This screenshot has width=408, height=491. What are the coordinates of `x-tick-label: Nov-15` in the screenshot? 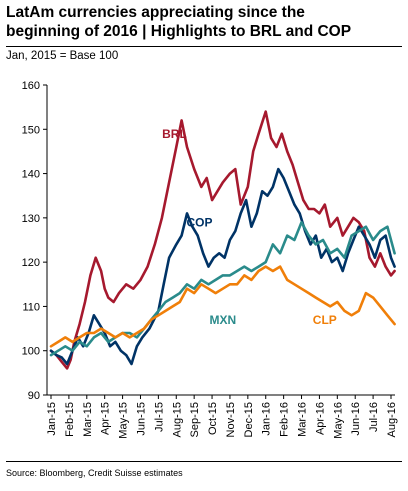 It's located at (231, 419).